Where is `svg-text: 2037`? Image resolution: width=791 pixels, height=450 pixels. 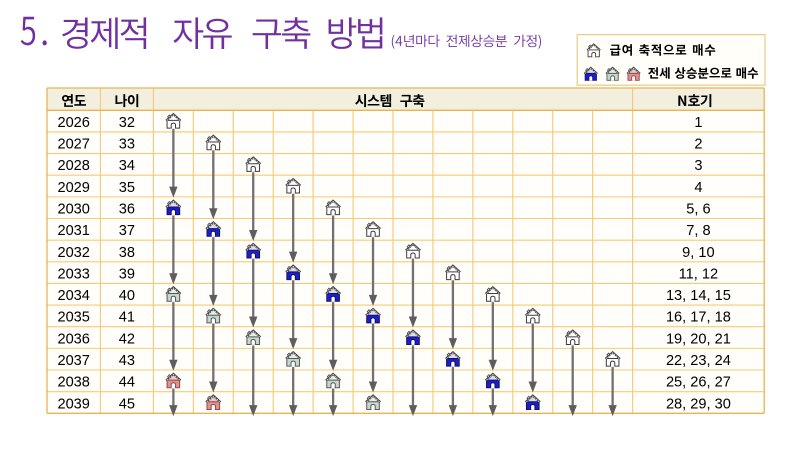
svg-text: 2037 is located at coordinates (73, 361).